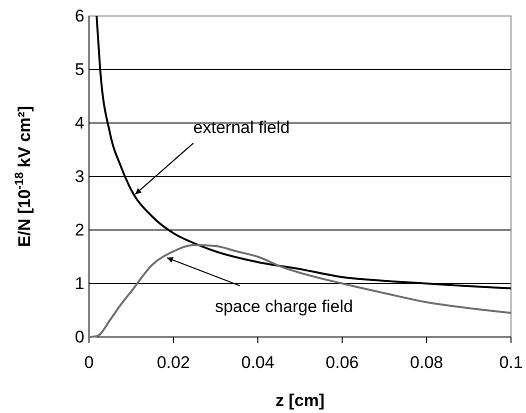 The height and width of the screenshot is (413, 526). What do you see at coordinates (79, 69) in the screenshot?
I see `y-tick-label: 5` at bounding box center [79, 69].